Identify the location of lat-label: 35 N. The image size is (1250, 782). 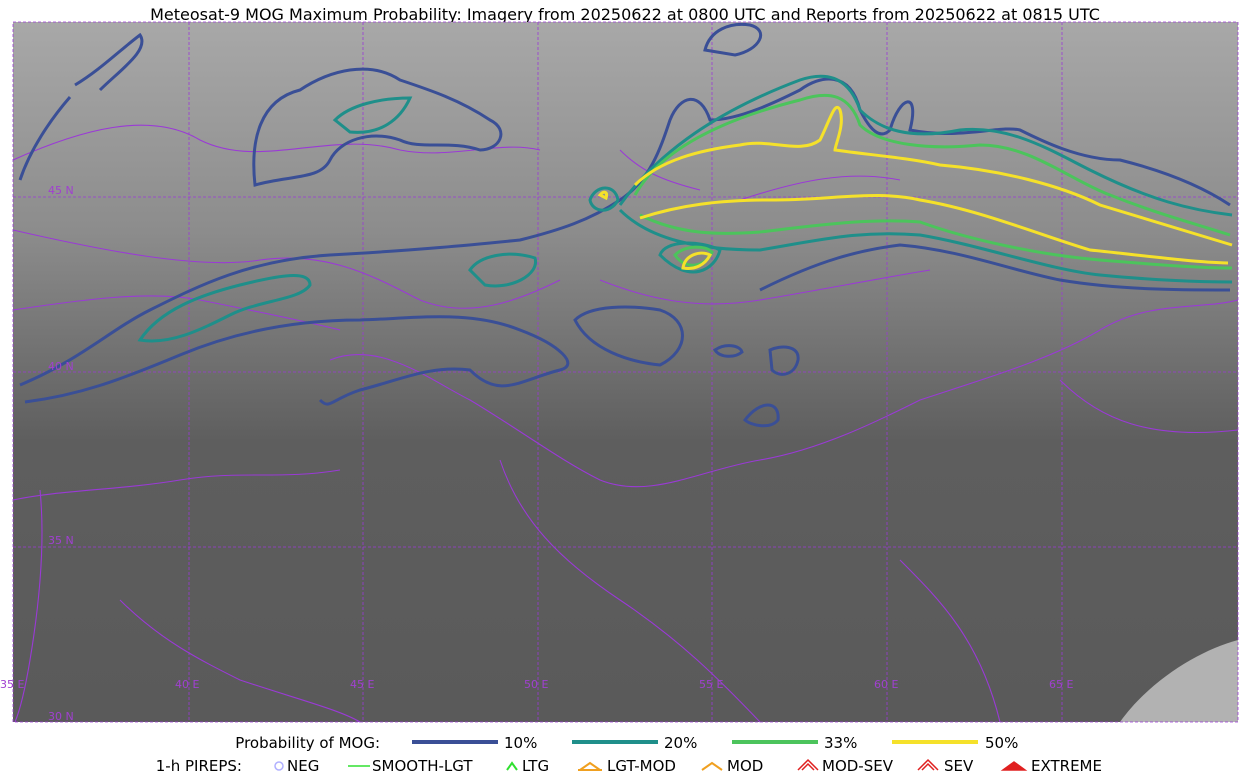
(61, 540).